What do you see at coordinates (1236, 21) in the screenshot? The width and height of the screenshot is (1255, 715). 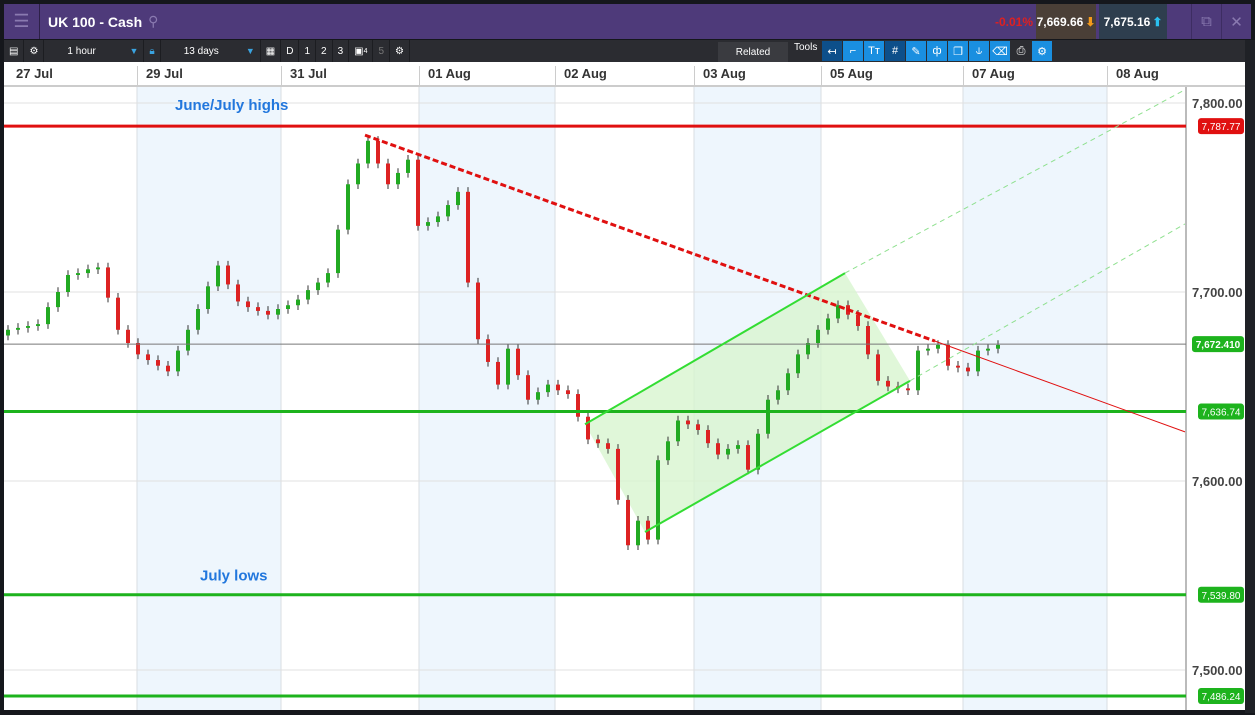 I see `close-icon: ✕` at bounding box center [1236, 21].